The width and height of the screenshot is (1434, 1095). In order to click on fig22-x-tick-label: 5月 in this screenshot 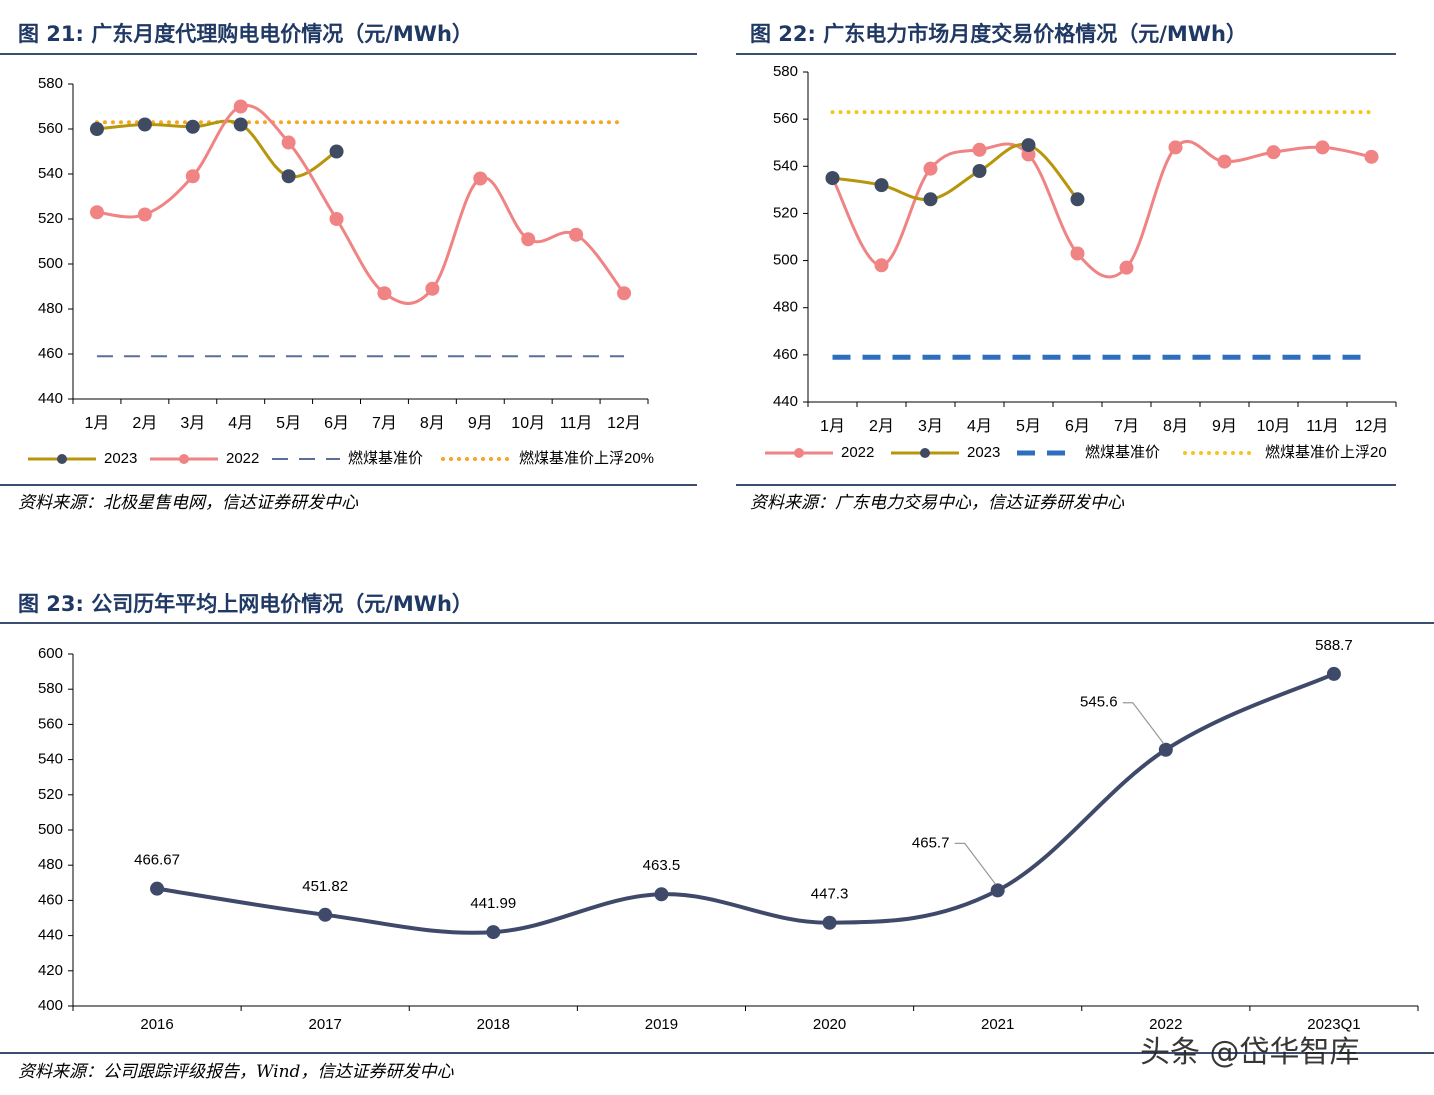, I will do `click(1028, 426)`.